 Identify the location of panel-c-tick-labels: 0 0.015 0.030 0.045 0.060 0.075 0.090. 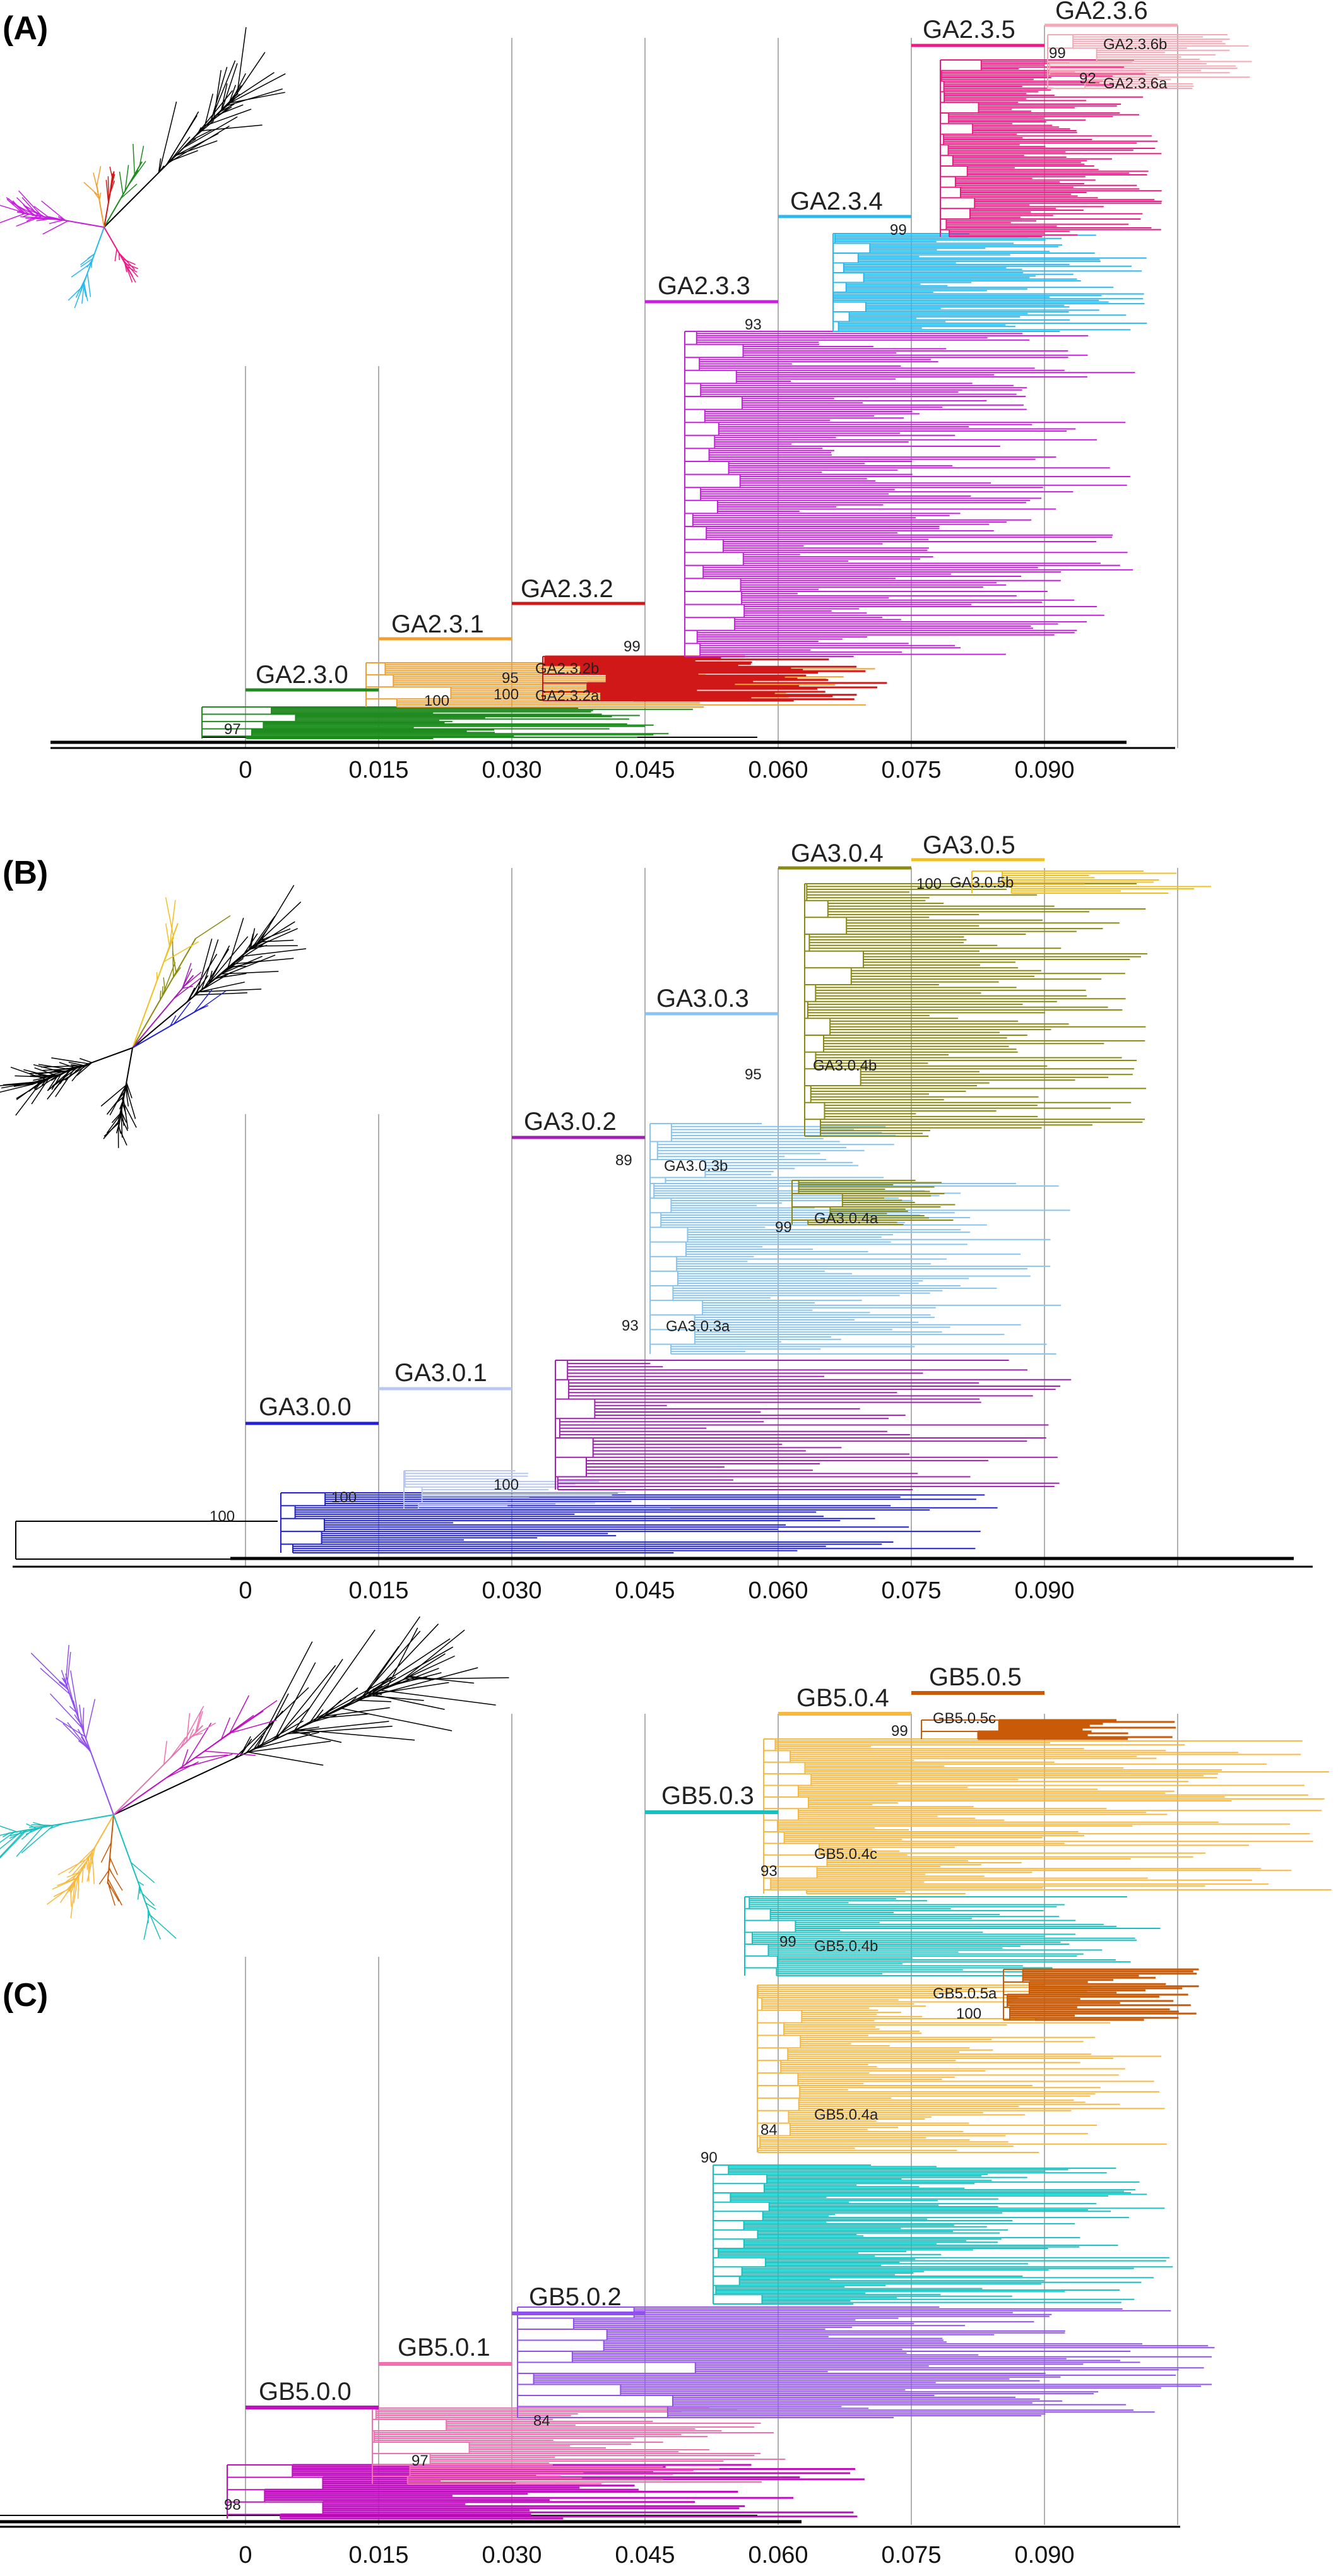
(656, 2555).